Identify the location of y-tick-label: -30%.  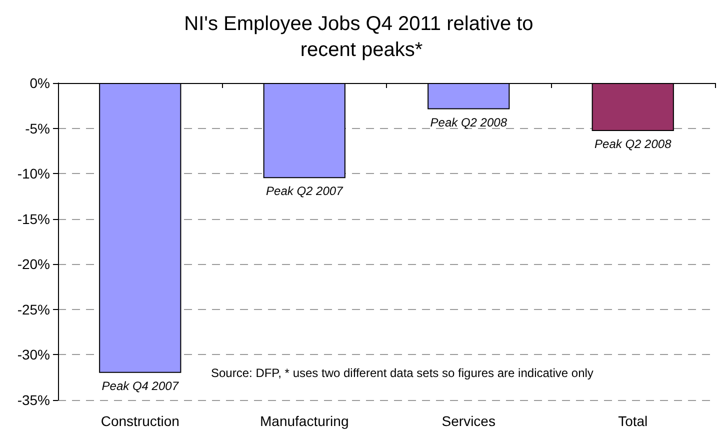
(33, 354).